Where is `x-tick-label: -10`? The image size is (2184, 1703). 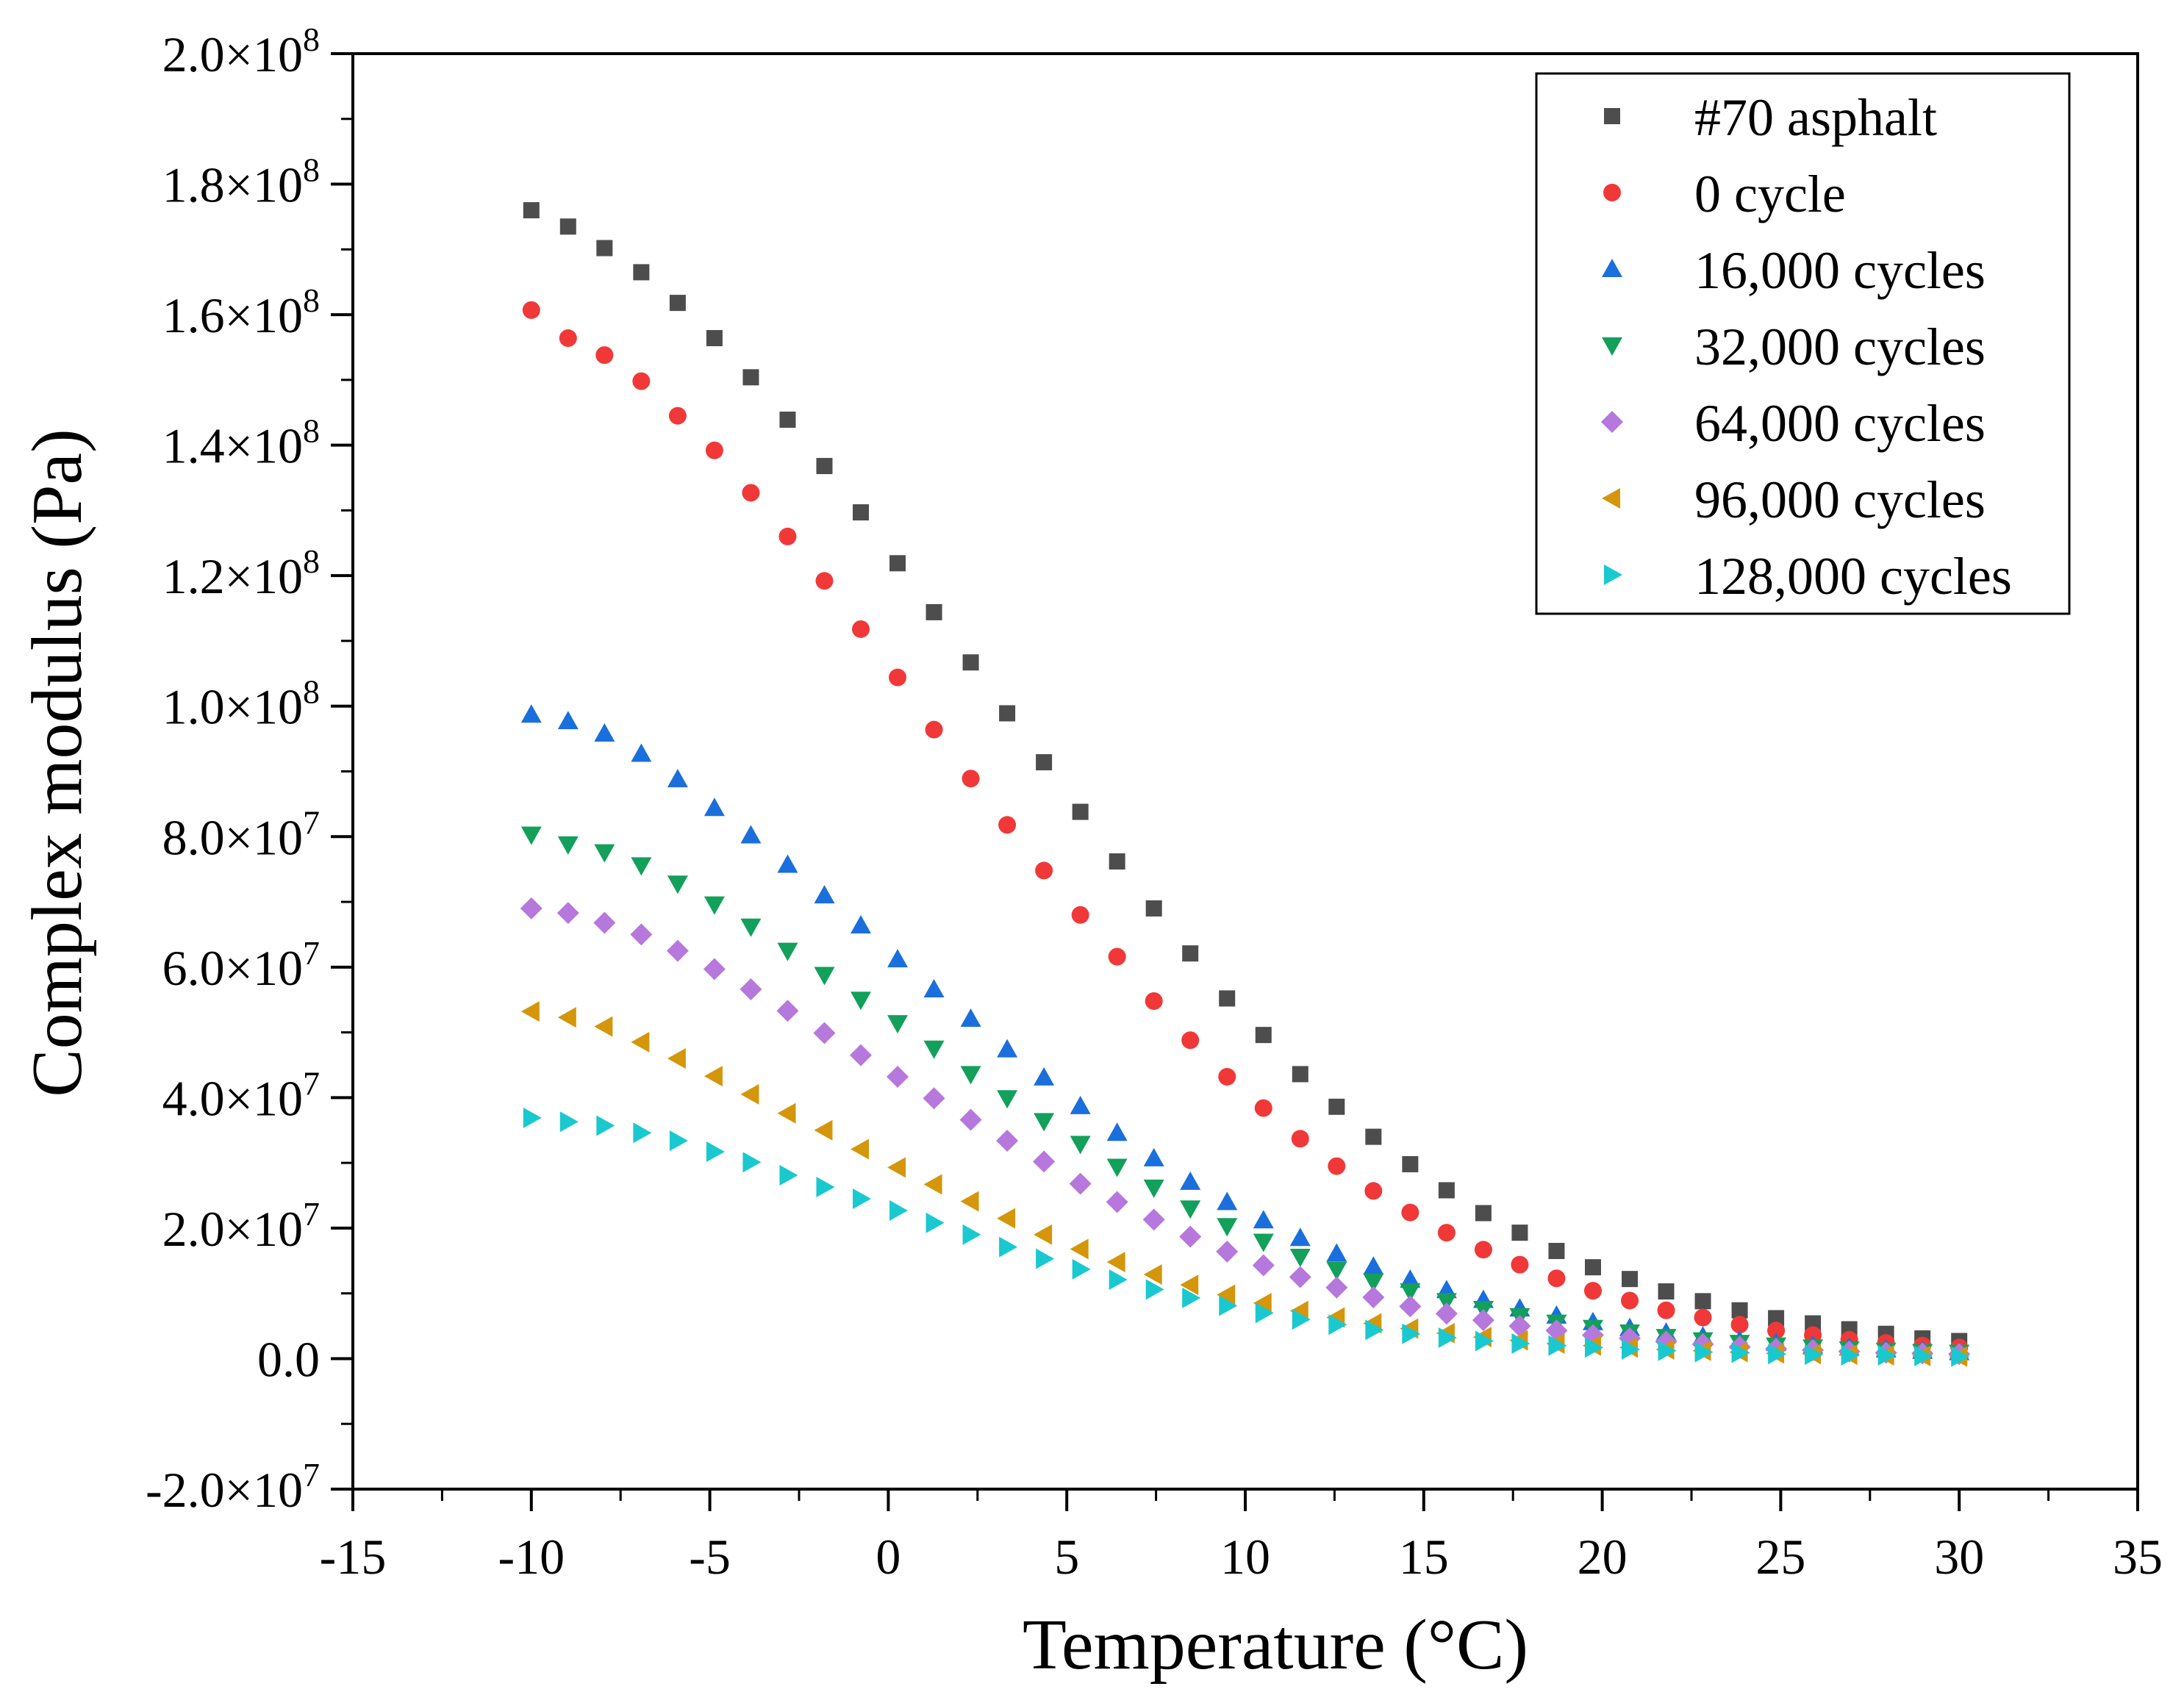
x-tick-label: -10 is located at coordinates (531, 1557).